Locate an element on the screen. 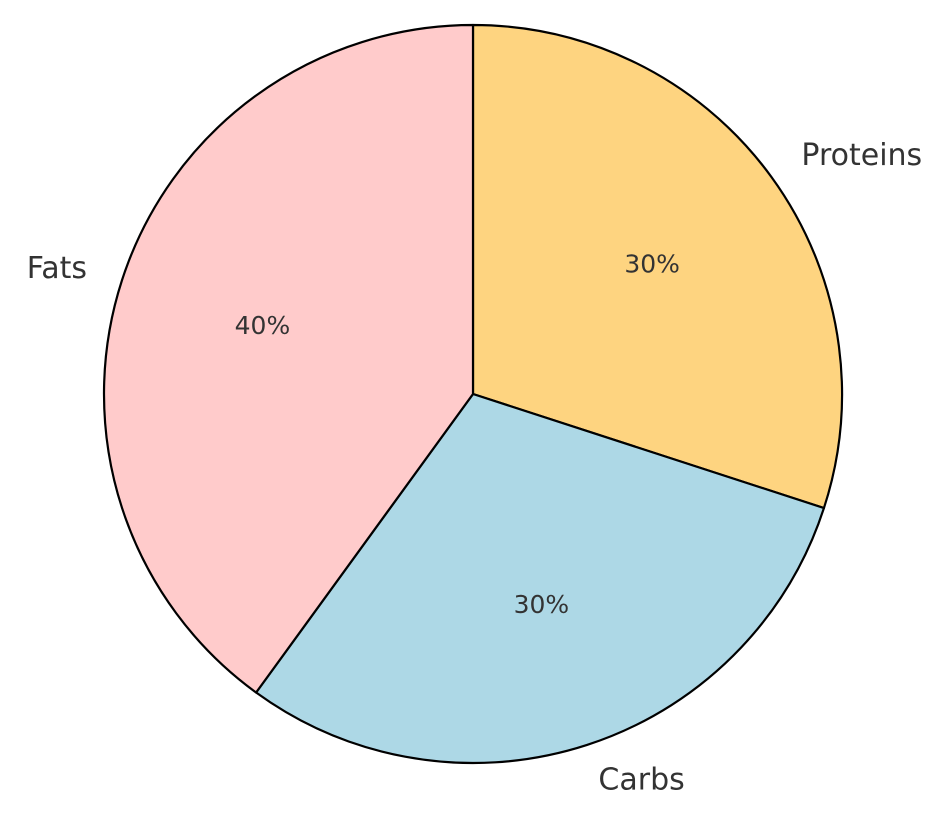 This screenshot has height=823, width=948. slice-percent-label-proteins: 30% is located at coordinates (652, 263).